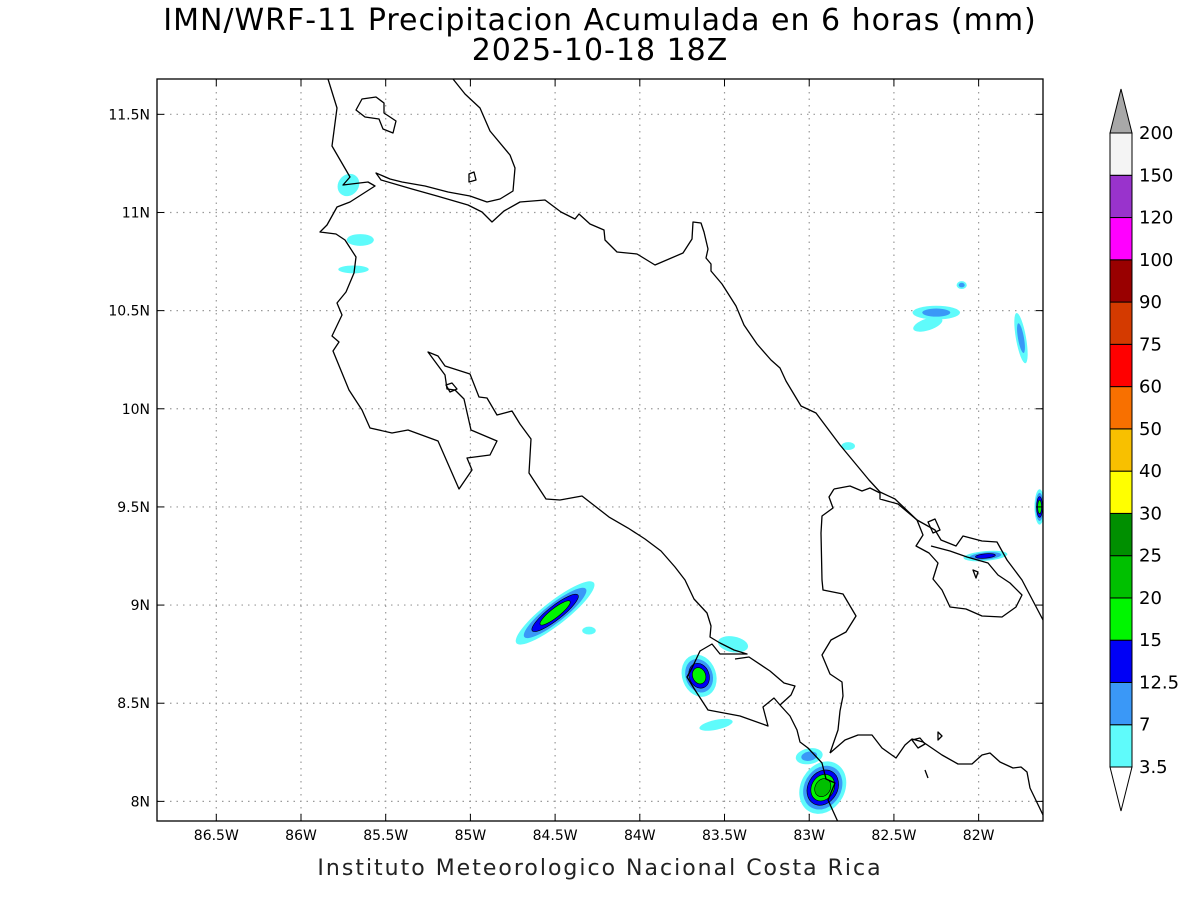 This screenshot has width=1200, height=900. I want to click on gulf-islet, so click(451, 387).